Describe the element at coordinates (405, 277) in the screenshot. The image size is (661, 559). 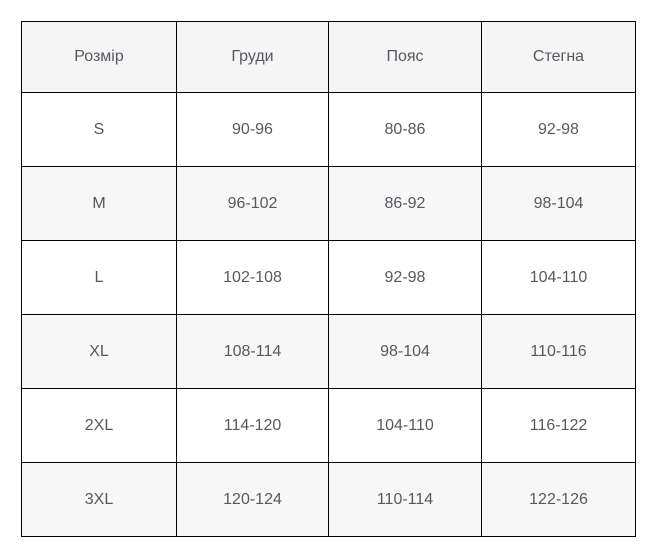
I see `waist-cell: 92-98` at that location.